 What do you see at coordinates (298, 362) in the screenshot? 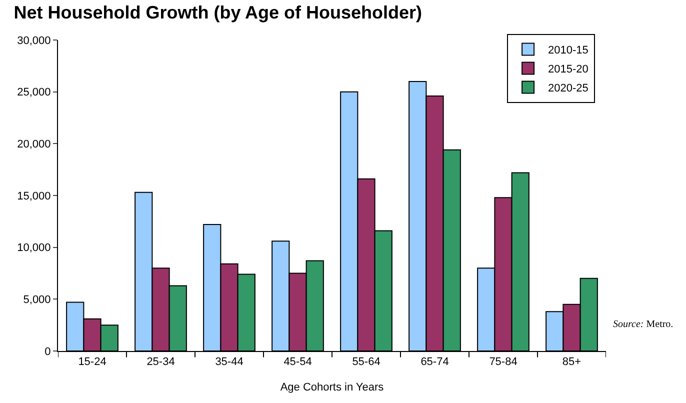
I see `x-tick-label: 45-54` at bounding box center [298, 362].